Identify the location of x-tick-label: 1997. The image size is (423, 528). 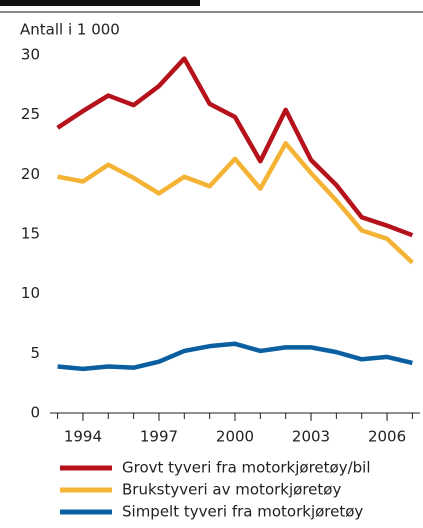
(159, 437).